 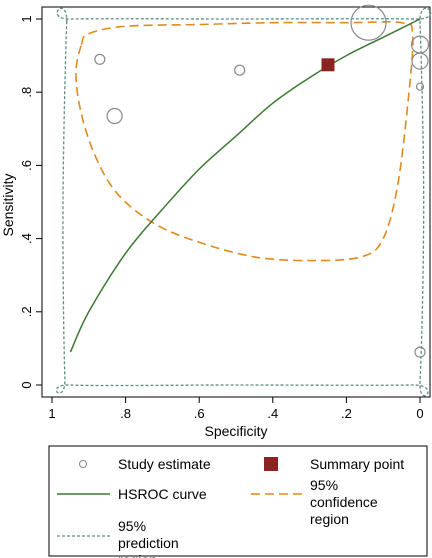 What do you see at coordinates (125, 413) in the screenshot?
I see `x-tick-label: .8` at bounding box center [125, 413].